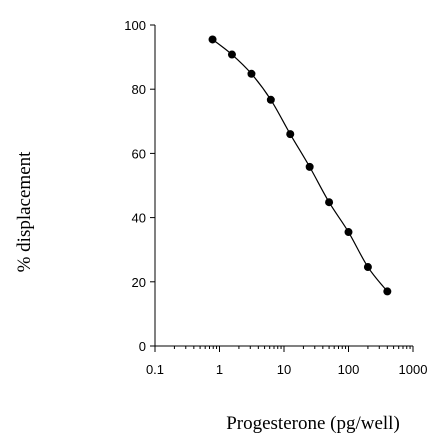 The image size is (437, 437). Describe the element at coordinates (142, 346) in the screenshot. I see `y-tick-label: 0` at that location.